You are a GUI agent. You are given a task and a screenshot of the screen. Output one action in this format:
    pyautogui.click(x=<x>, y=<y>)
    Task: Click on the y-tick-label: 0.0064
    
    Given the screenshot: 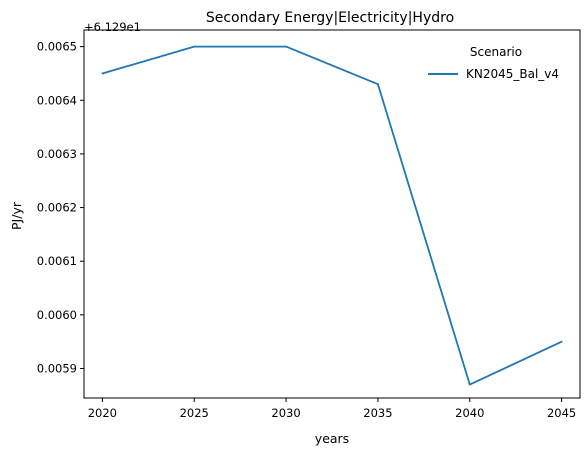 What is the action you would take?
    pyautogui.click(x=57, y=100)
    